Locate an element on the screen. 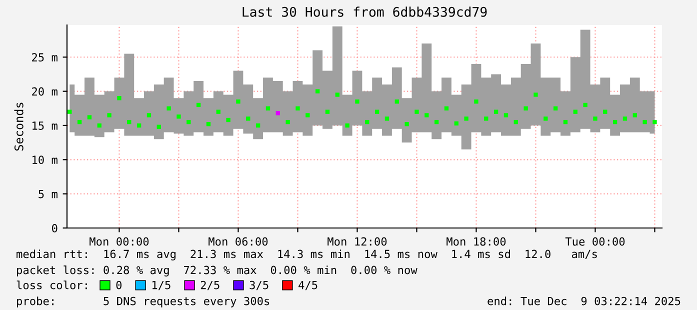 The height and width of the screenshot is (310, 697). y-tick-label: 20 m is located at coordinates (45, 91).